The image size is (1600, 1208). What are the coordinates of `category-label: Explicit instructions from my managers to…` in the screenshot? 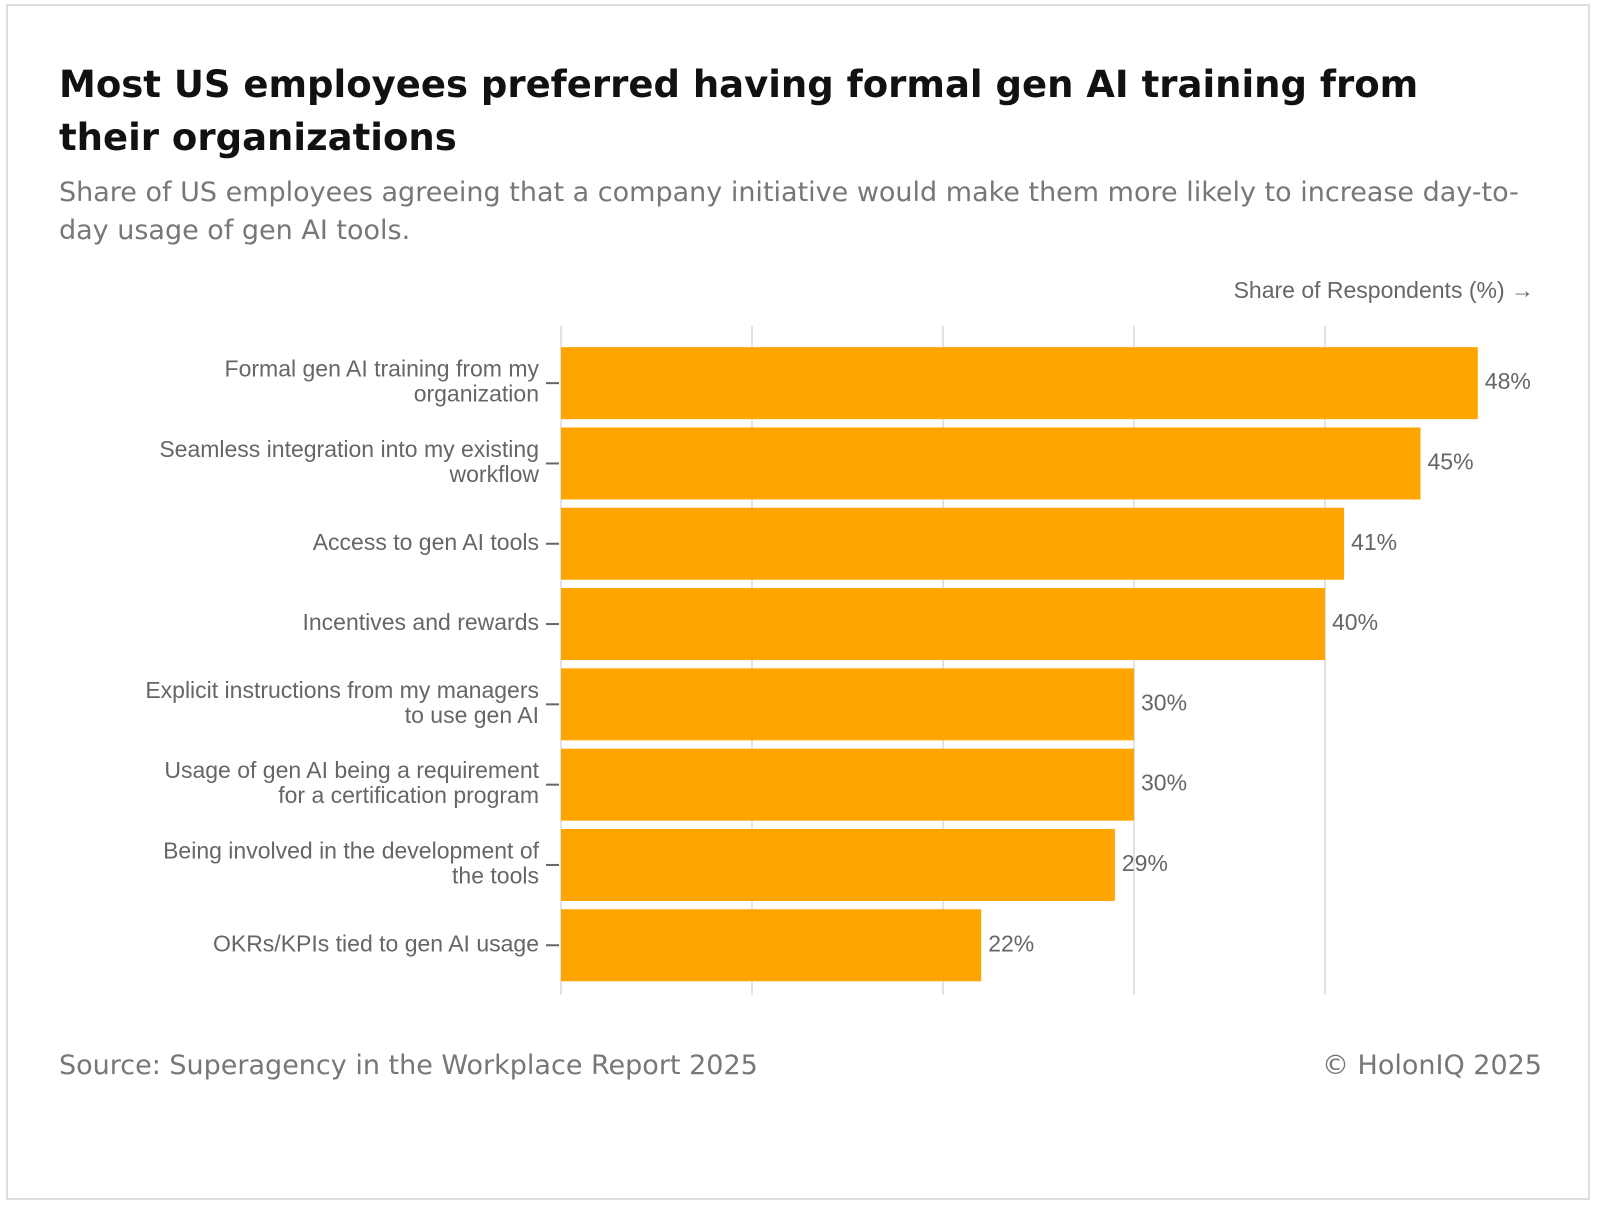 It's located at (342, 702).